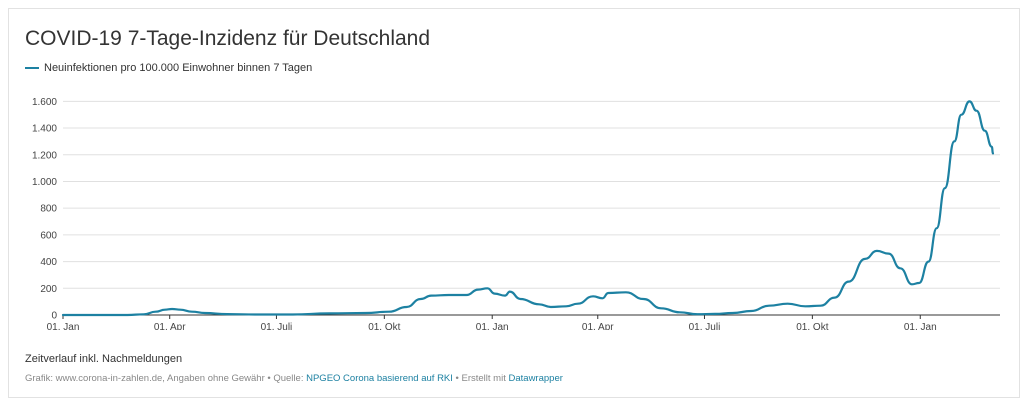 The width and height of the screenshot is (1024, 402). What do you see at coordinates (54, 316) in the screenshot?
I see `y-tick-label: 0` at bounding box center [54, 316].